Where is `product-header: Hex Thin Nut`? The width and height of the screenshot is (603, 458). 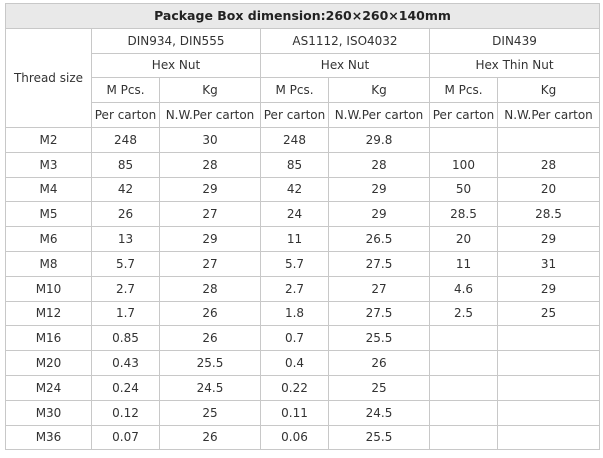 product-header: Hex Thin Nut is located at coordinates (514, 65).